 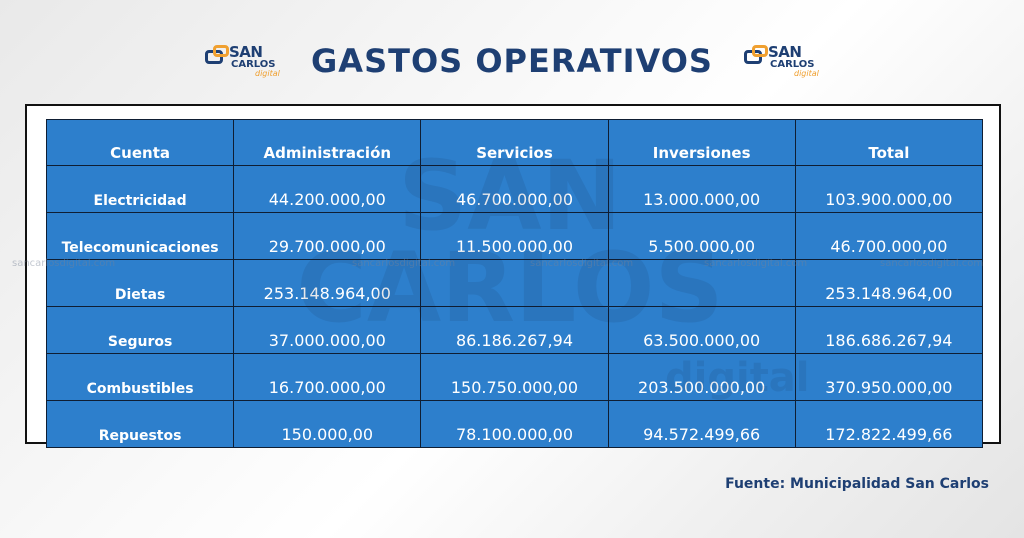 I want to click on amount-cell: 5.500.000,00, so click(x=701, y=236).